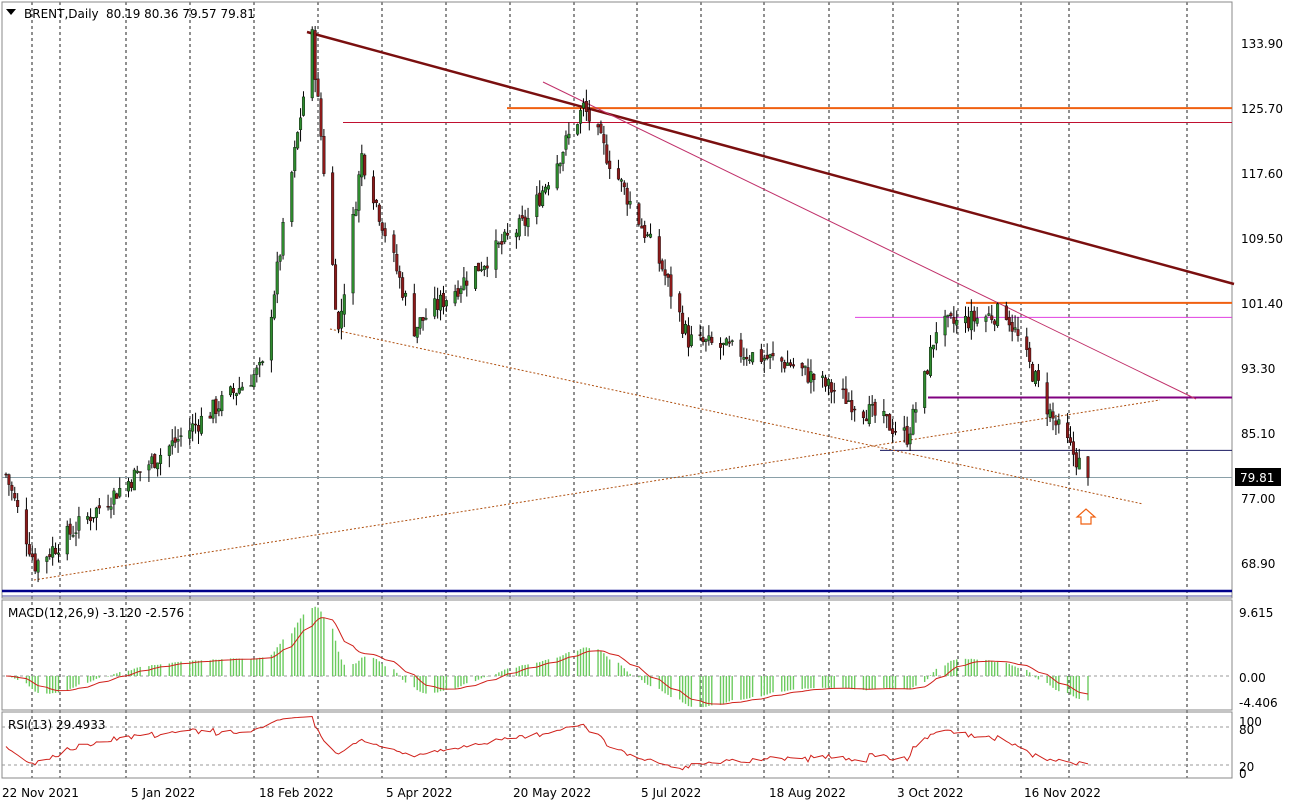 This screenshot has width=1290, height=807. What do you see at coordinates (547, 743) in the screenshot?
I see `rsi-line` at bounding box center [547, 743].